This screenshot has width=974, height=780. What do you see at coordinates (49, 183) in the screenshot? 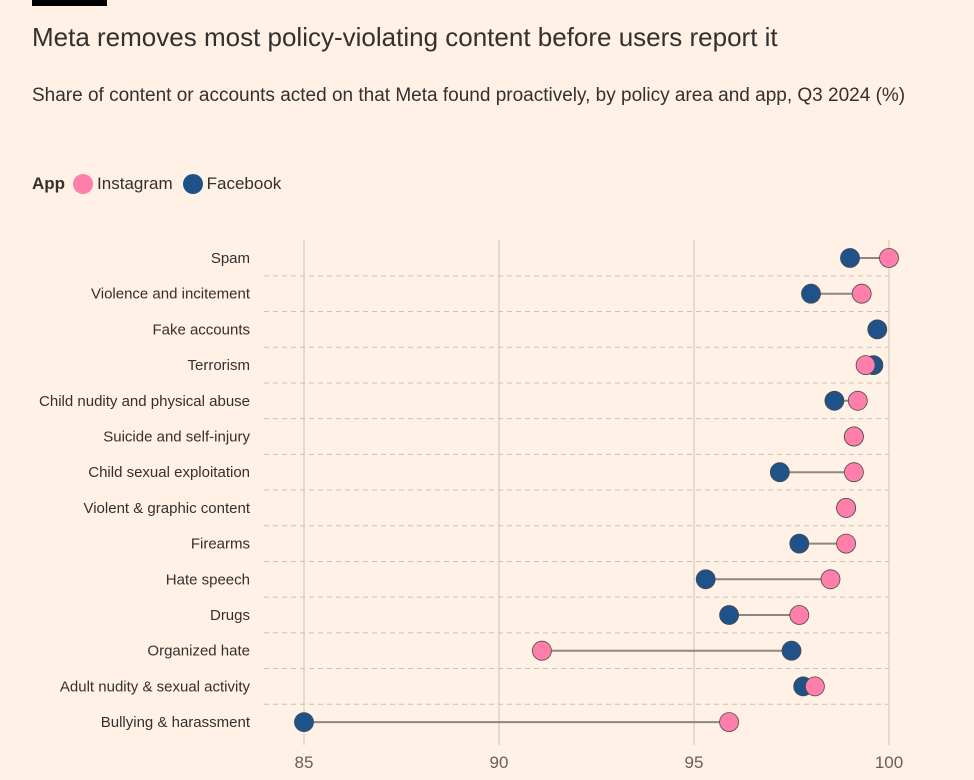
I see `legend-title: App` at bounding box center [49, 183].